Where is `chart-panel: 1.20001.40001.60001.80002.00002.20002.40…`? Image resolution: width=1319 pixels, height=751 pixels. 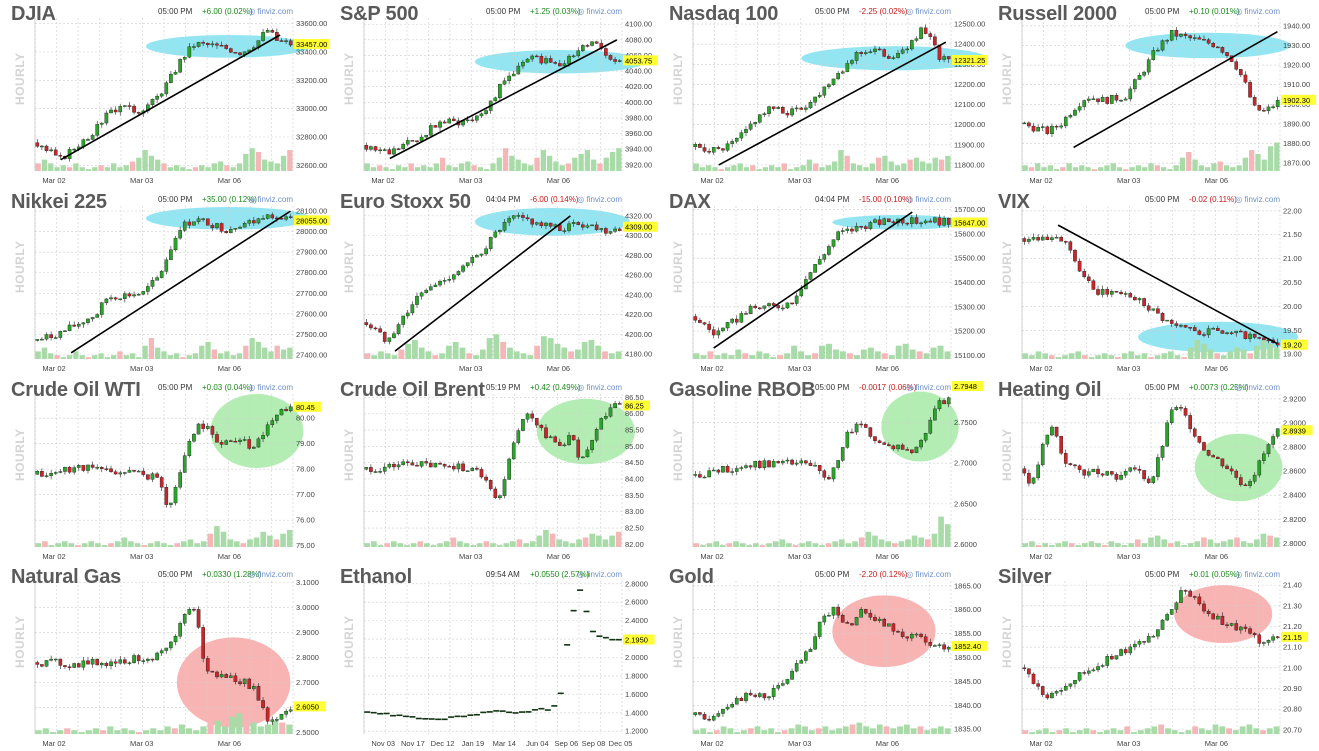
chart-panel: 1.20001.40001.60001.80002.00002.20002.40… is located at coordinates (493, 656).